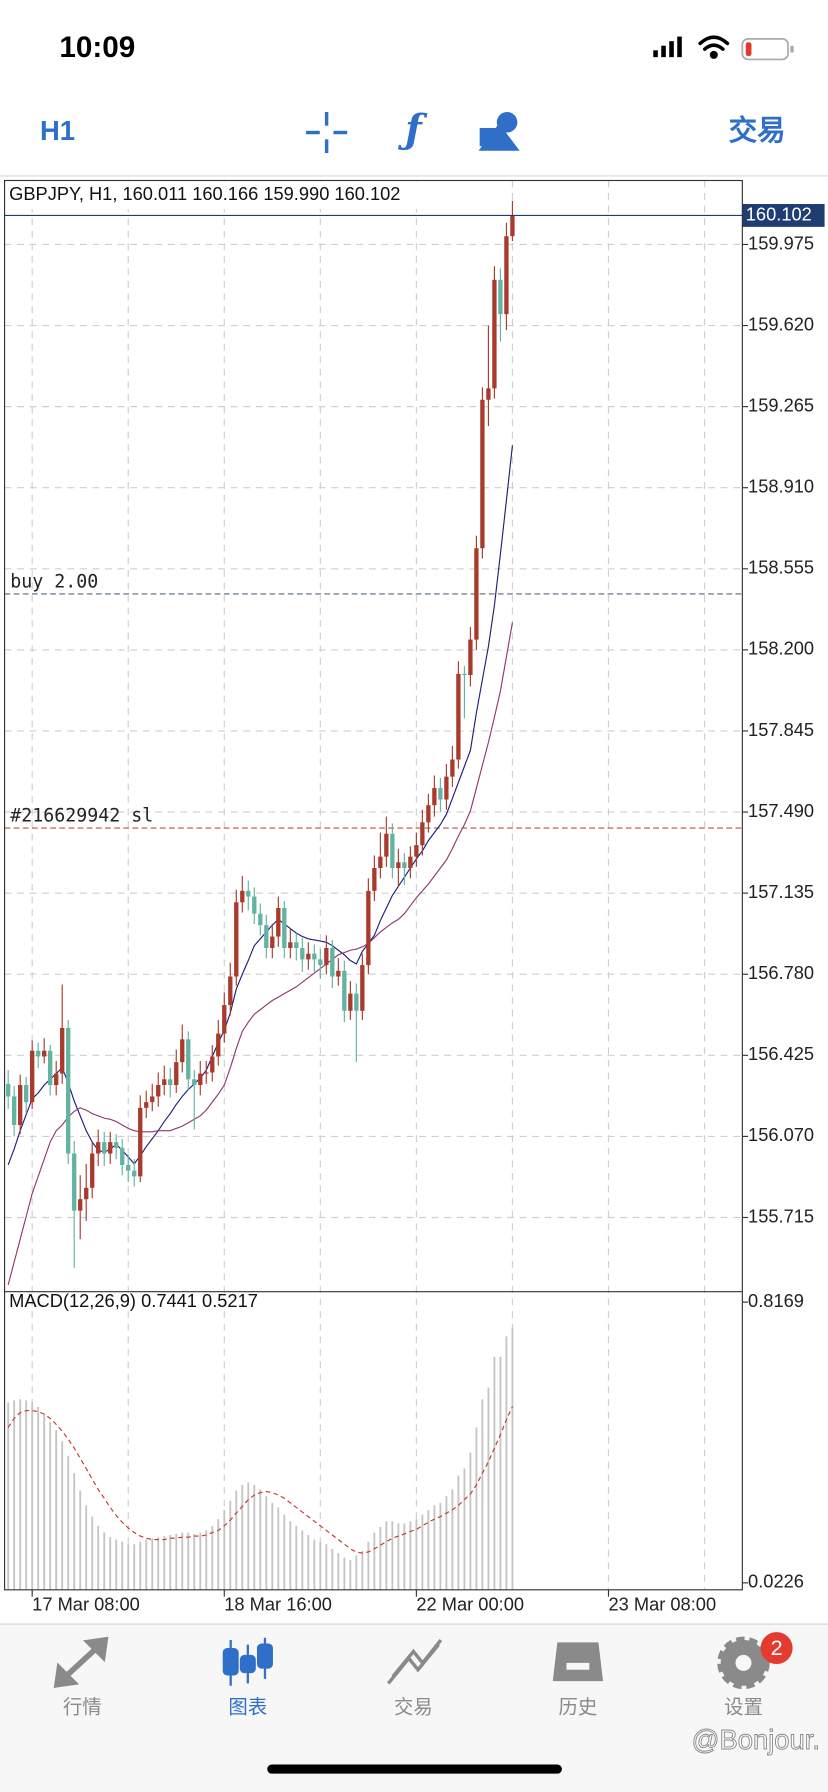  I want to click on timeframe-button: H1, so click(57, 130).